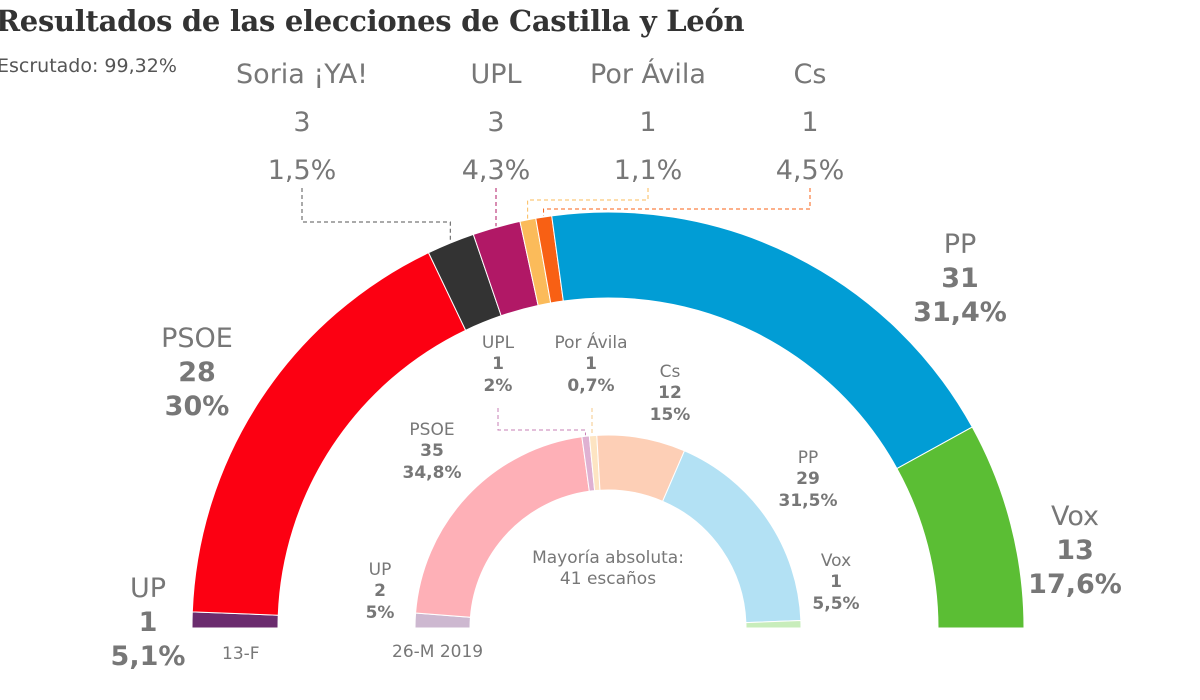  What do you see at coordinates (88, 66) in the screenshot?
I see `scrutiny-status: Escrutado: 99,32%` at bounding box center [88, 66].